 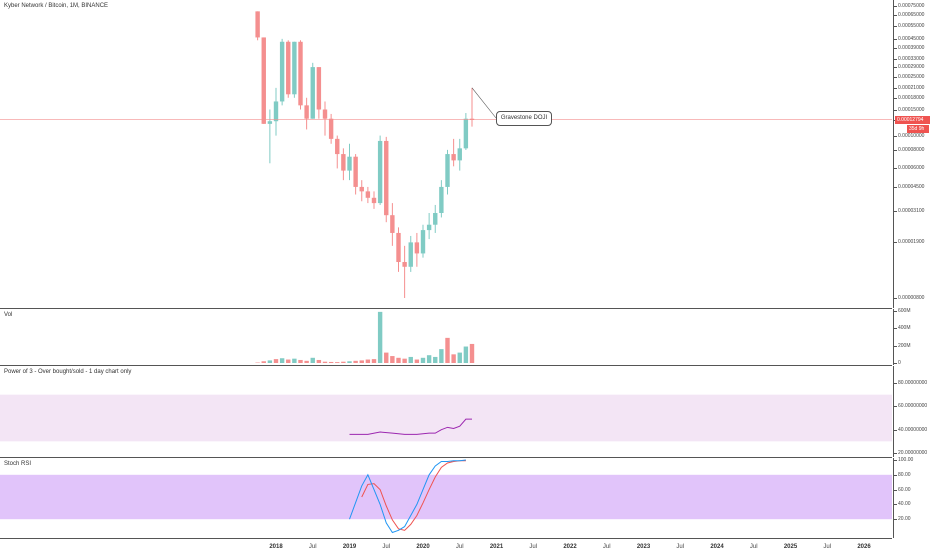 What do you see at coordinates (484, 103) in the screenshot?
I see `annotation-connector` at bounding box center [484, 103].